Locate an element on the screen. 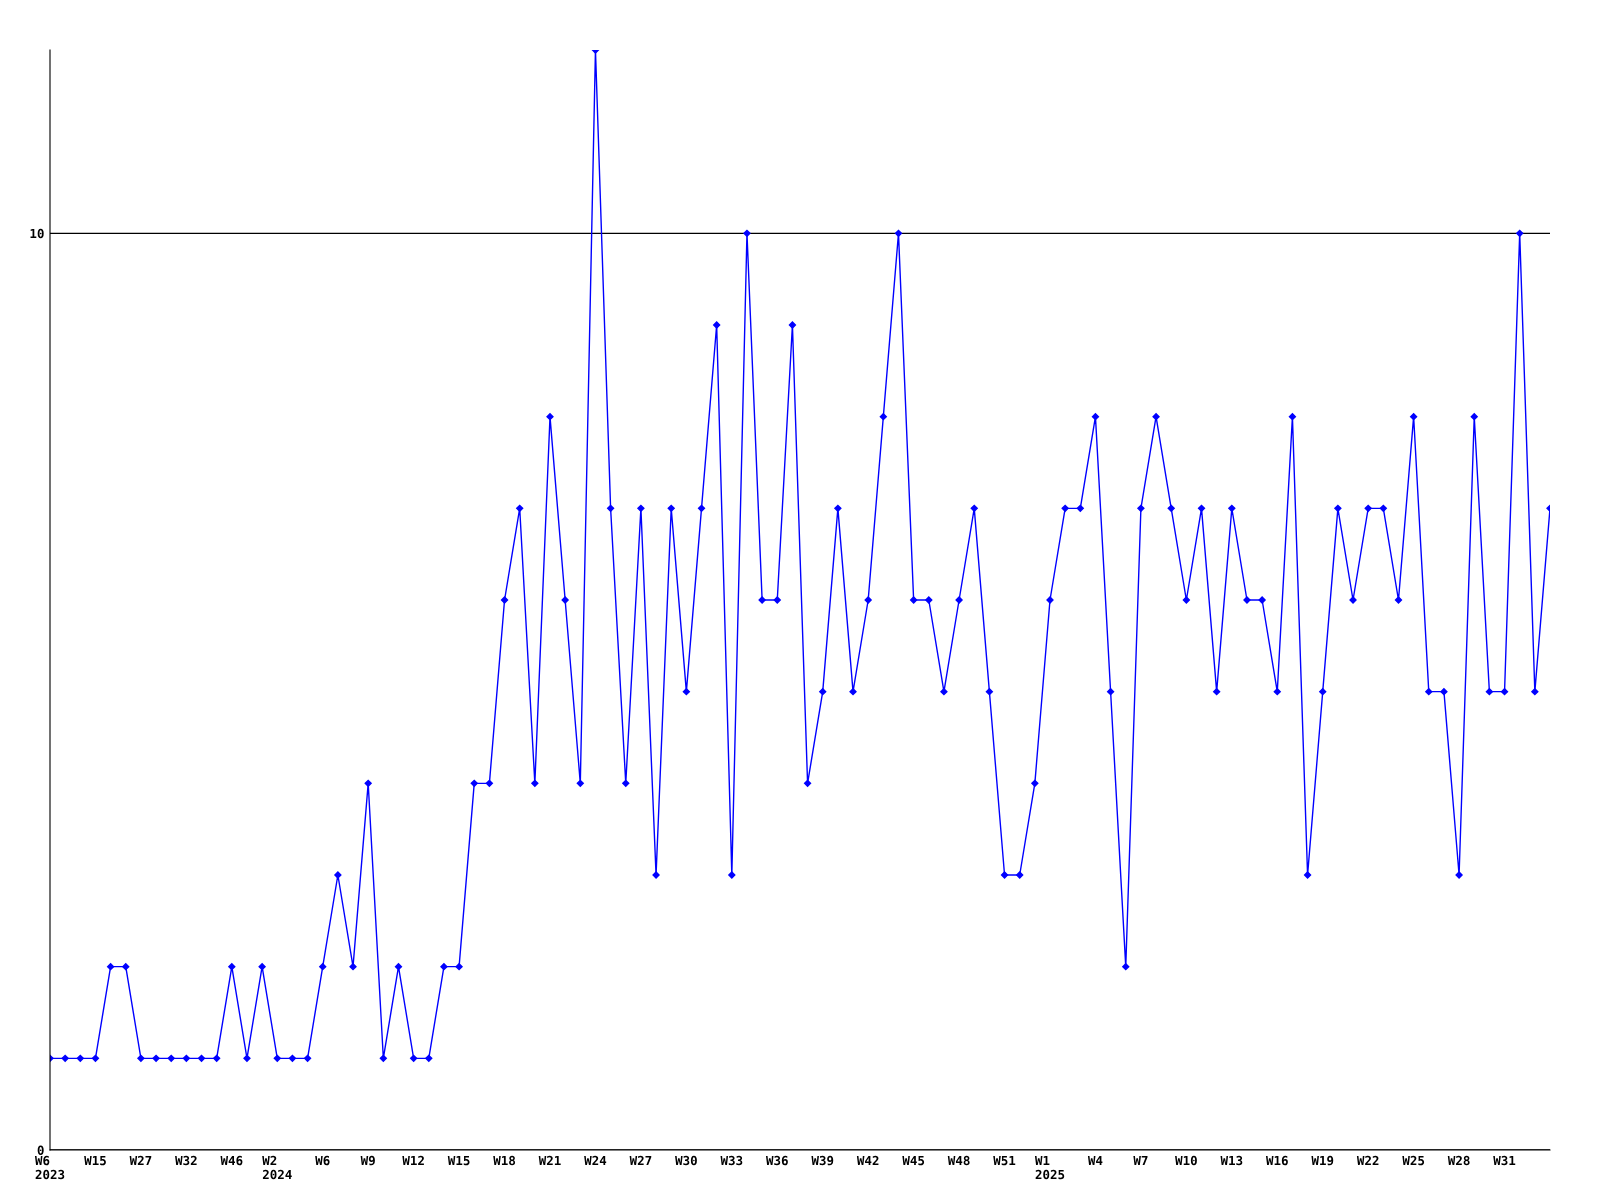 The image size is (1600, 1200). x-tick-label: W16 is located at coordinates (1276, 1160).